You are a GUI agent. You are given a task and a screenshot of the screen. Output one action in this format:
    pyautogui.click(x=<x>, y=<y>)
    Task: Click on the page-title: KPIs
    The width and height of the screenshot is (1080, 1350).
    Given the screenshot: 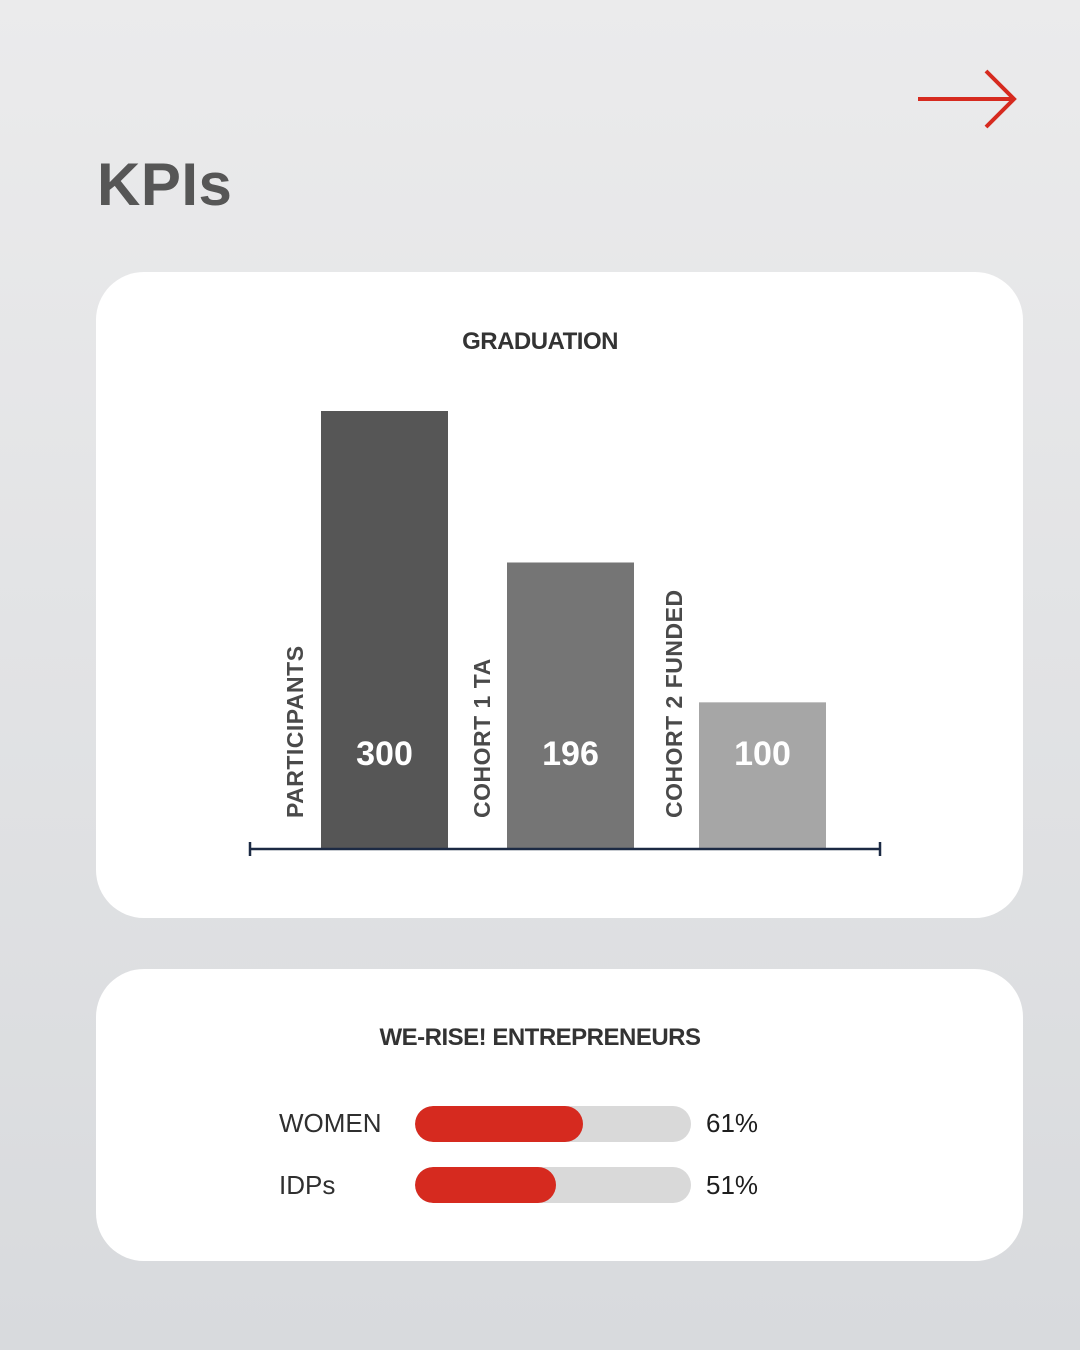 What is the action you would take?
    pyautogui.click(x=165, y=184)
    